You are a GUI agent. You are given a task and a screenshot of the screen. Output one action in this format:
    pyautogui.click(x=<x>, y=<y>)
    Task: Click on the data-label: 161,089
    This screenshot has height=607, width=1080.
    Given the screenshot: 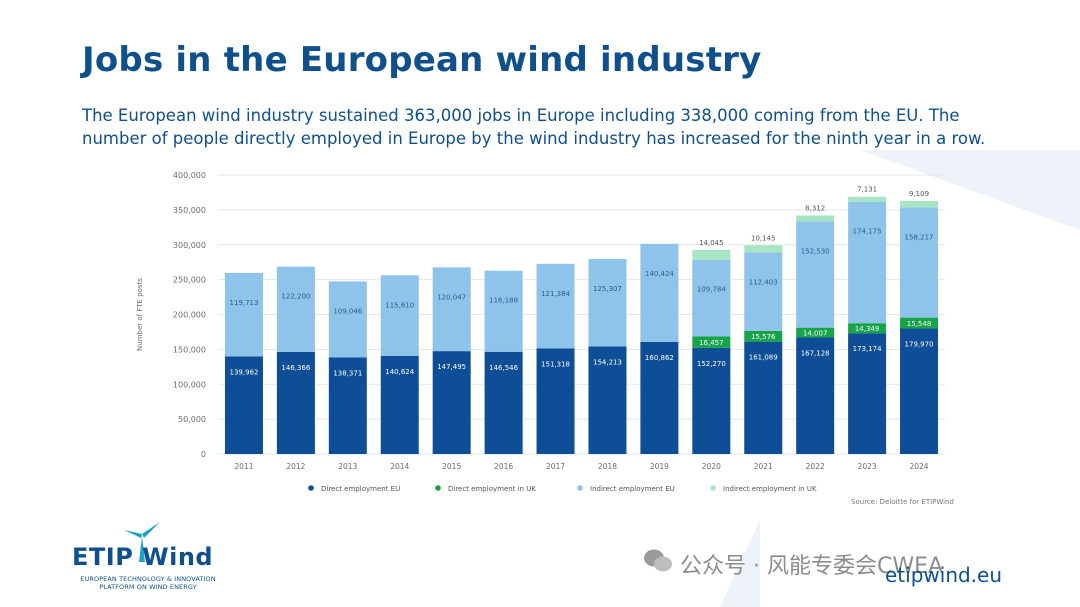 What is the action you would take?
    pyautogui.click(x=763, y=358)
    